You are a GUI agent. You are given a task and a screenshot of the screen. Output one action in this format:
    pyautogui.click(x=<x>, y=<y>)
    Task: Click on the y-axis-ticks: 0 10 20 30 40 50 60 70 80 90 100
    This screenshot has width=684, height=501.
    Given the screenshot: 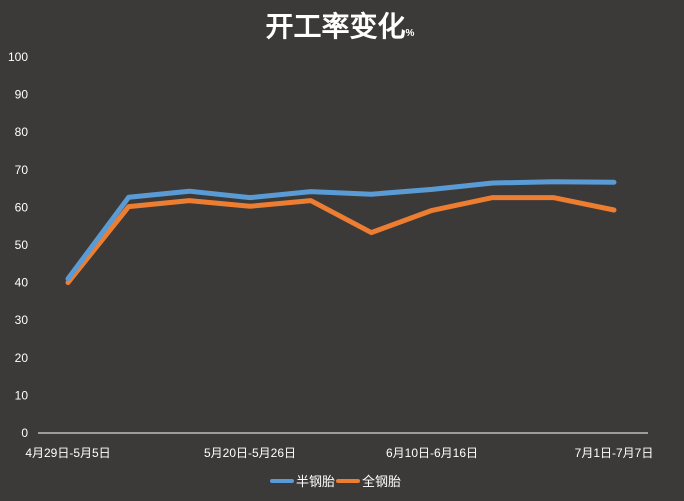 What is the action you would take?
    pyautogui.click(x=18, y=245)
    